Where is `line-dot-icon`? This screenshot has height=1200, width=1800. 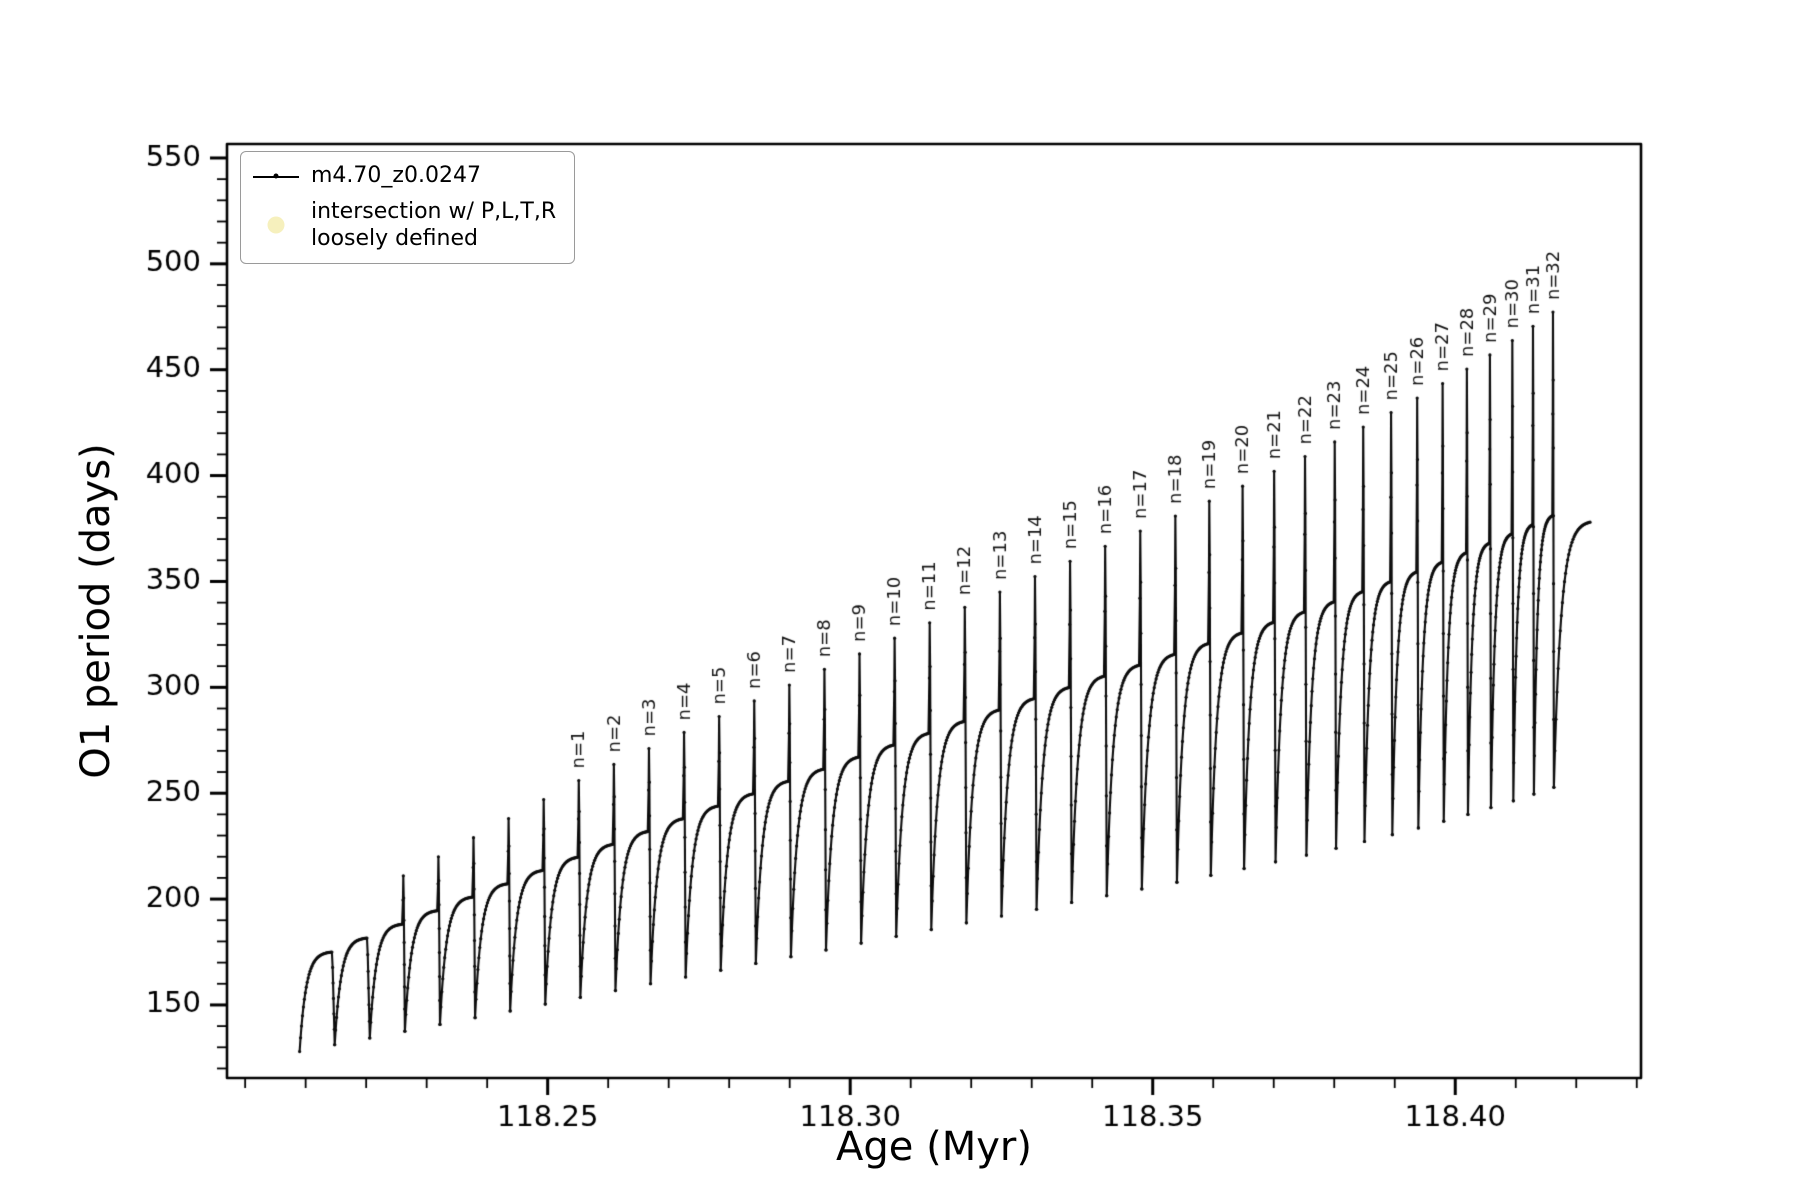 line-dot-icon is located at coordinates (276, 176).